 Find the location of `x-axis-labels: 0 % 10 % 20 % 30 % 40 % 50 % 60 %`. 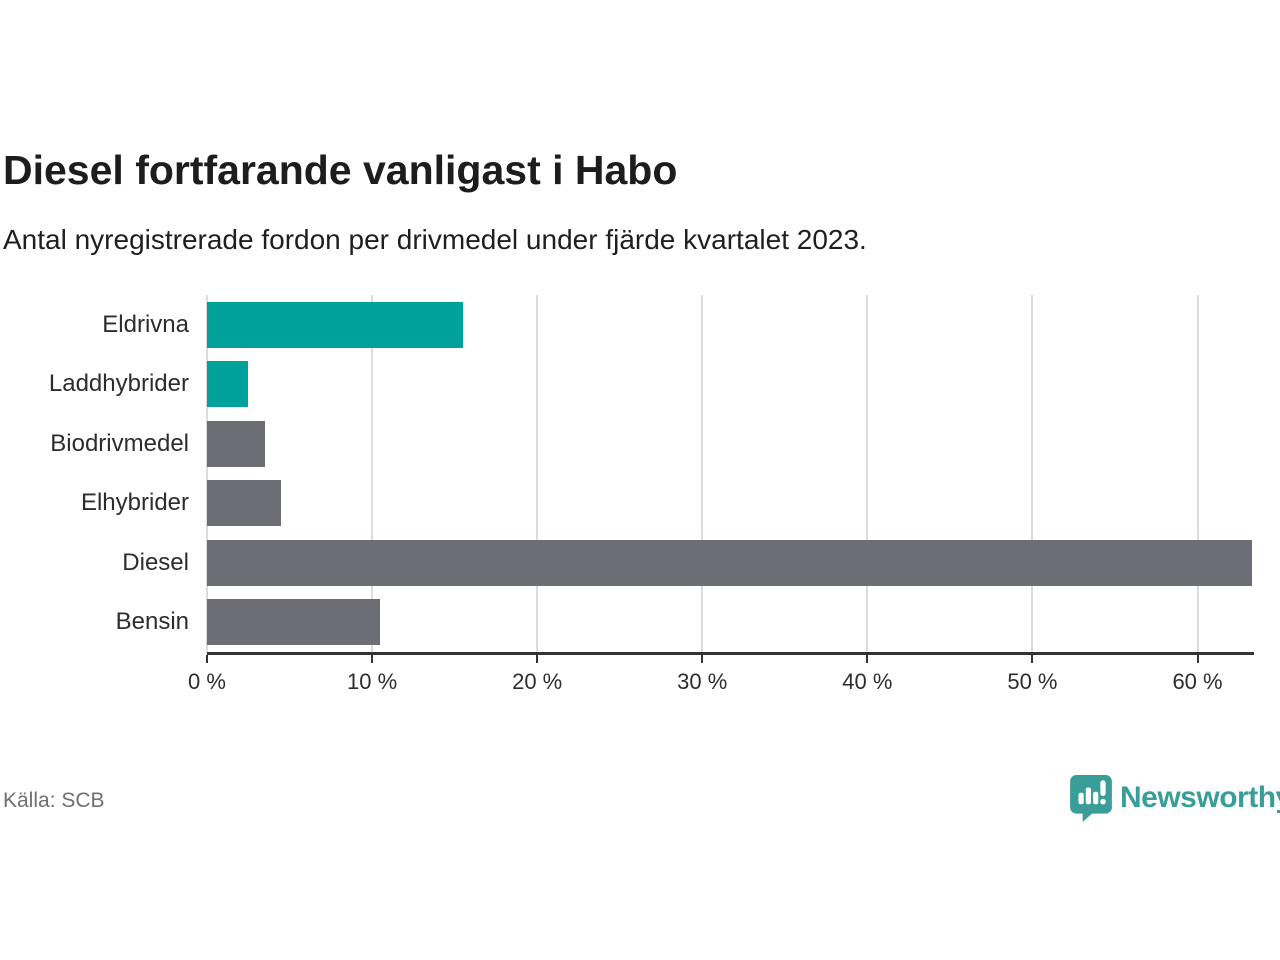

x-axis-labels: 0 % 10 % 20 % 30 % 40 % 50 % 60 % is located at coordinates (720, 684).